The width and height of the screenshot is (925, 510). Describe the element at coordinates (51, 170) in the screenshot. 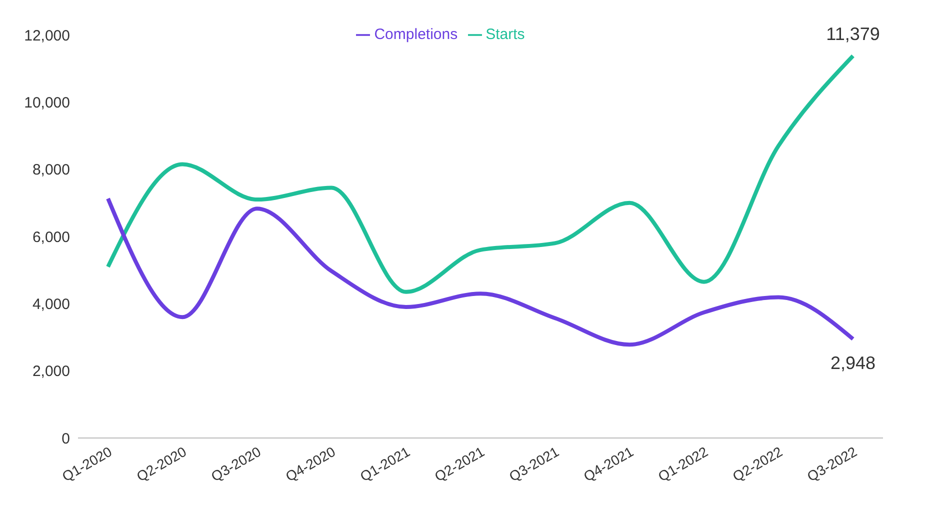

I see `y-tick-label: 8,000` at that location.